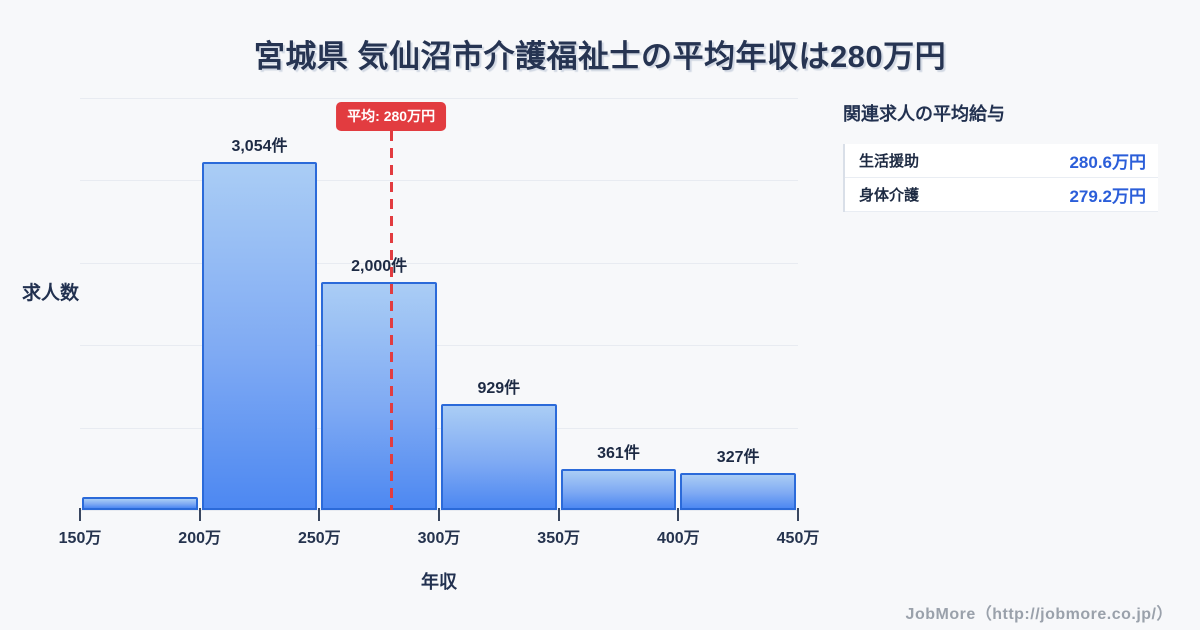  I want to click on credit-text: JobMore（http://jobmore.co.jp/）, so click(1039, 614).